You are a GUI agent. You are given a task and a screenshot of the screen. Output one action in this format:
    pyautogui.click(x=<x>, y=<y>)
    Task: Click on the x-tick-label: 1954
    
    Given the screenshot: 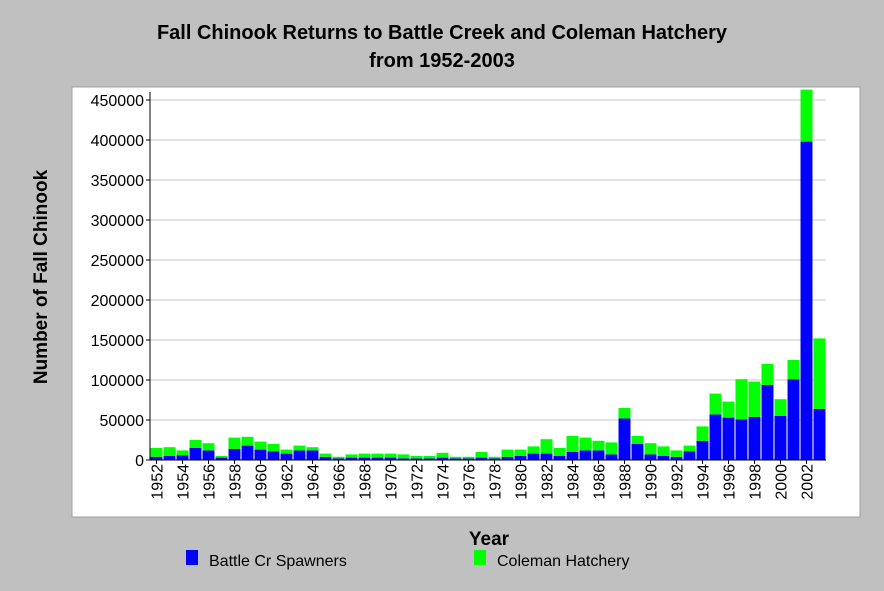 What is the action you would take?
    pyautogui.click(x=184, y=482)
    